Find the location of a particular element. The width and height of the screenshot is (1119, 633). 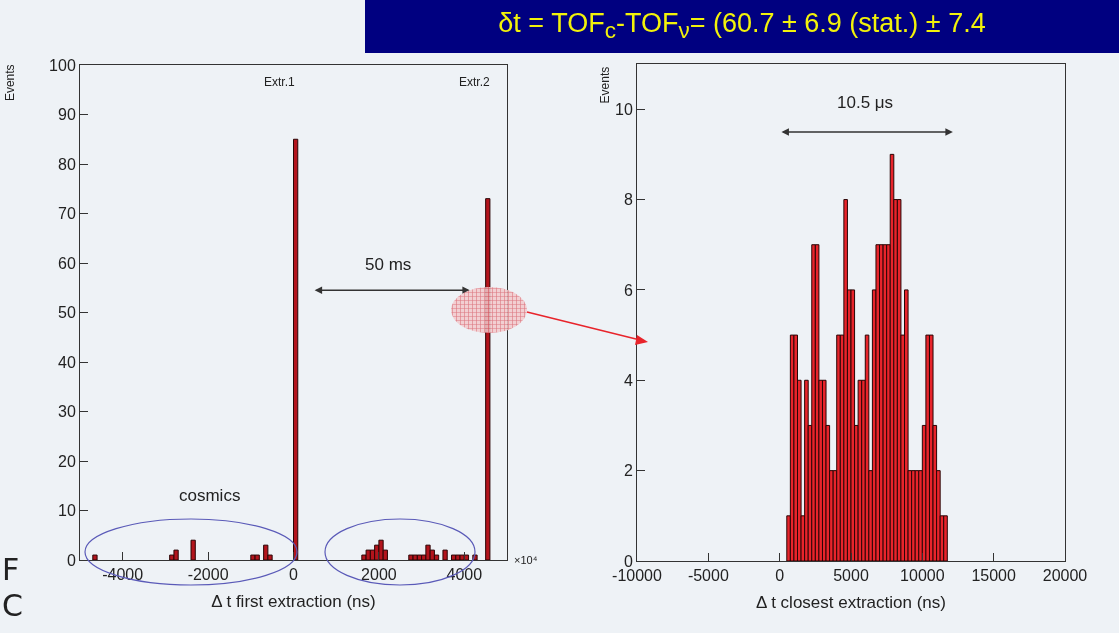

annotation: Extr.2 is located at coordinates (475, 82).